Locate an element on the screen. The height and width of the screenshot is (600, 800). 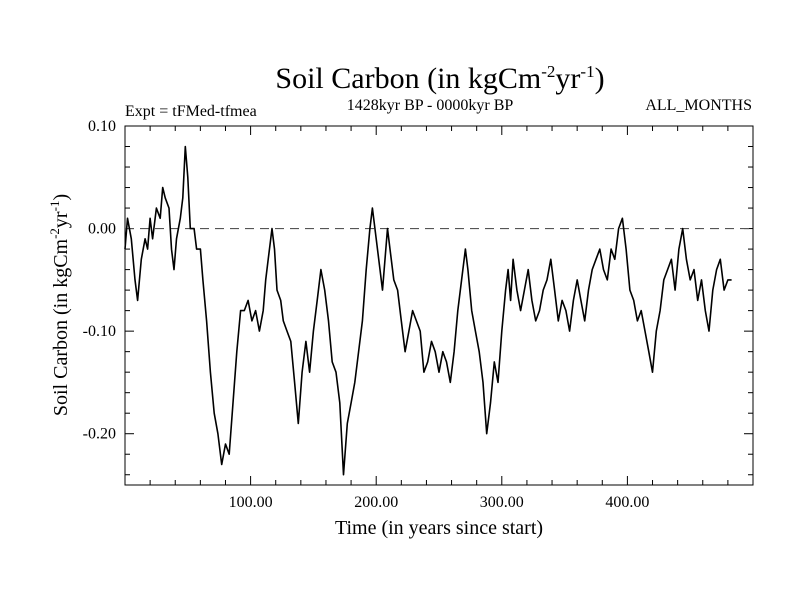
x-tick-label: 400.00 is located at coordinates (627, 502).